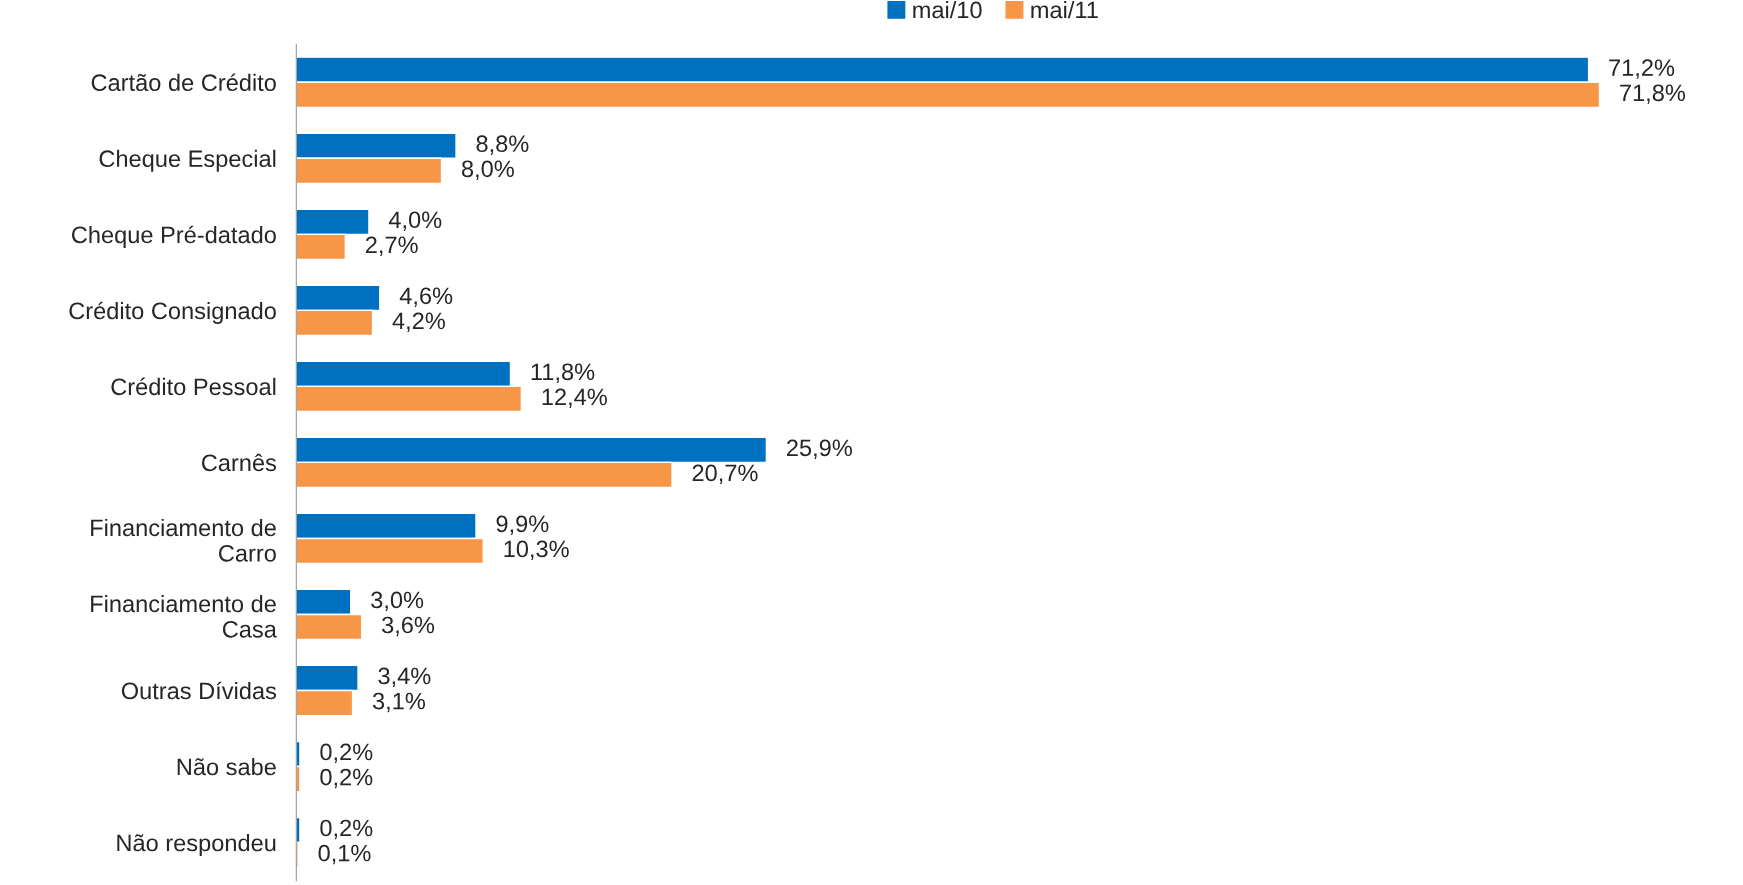 This screenshot has width=1743, height=885. I want to click on data-label: 12,4%, so click(574, 398).